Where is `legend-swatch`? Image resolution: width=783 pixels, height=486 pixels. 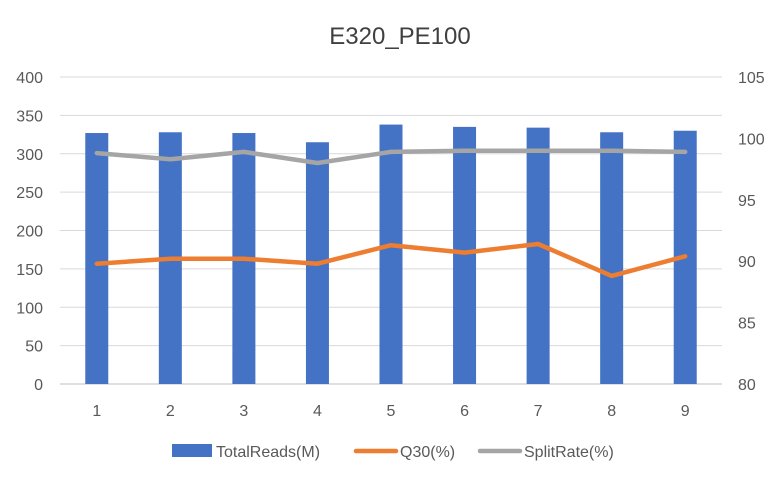
legend-swatch is located at coordinates (192, 450).